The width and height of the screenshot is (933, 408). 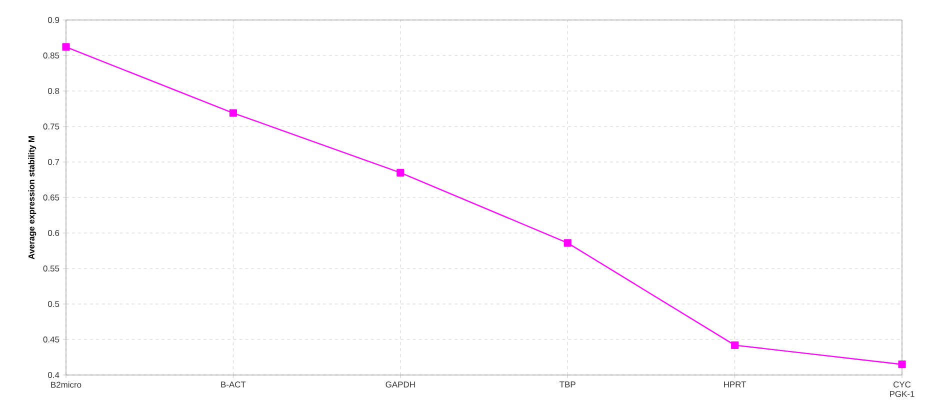 I want to click on y-tick-label: 0.4, so click(x=54, y=375).